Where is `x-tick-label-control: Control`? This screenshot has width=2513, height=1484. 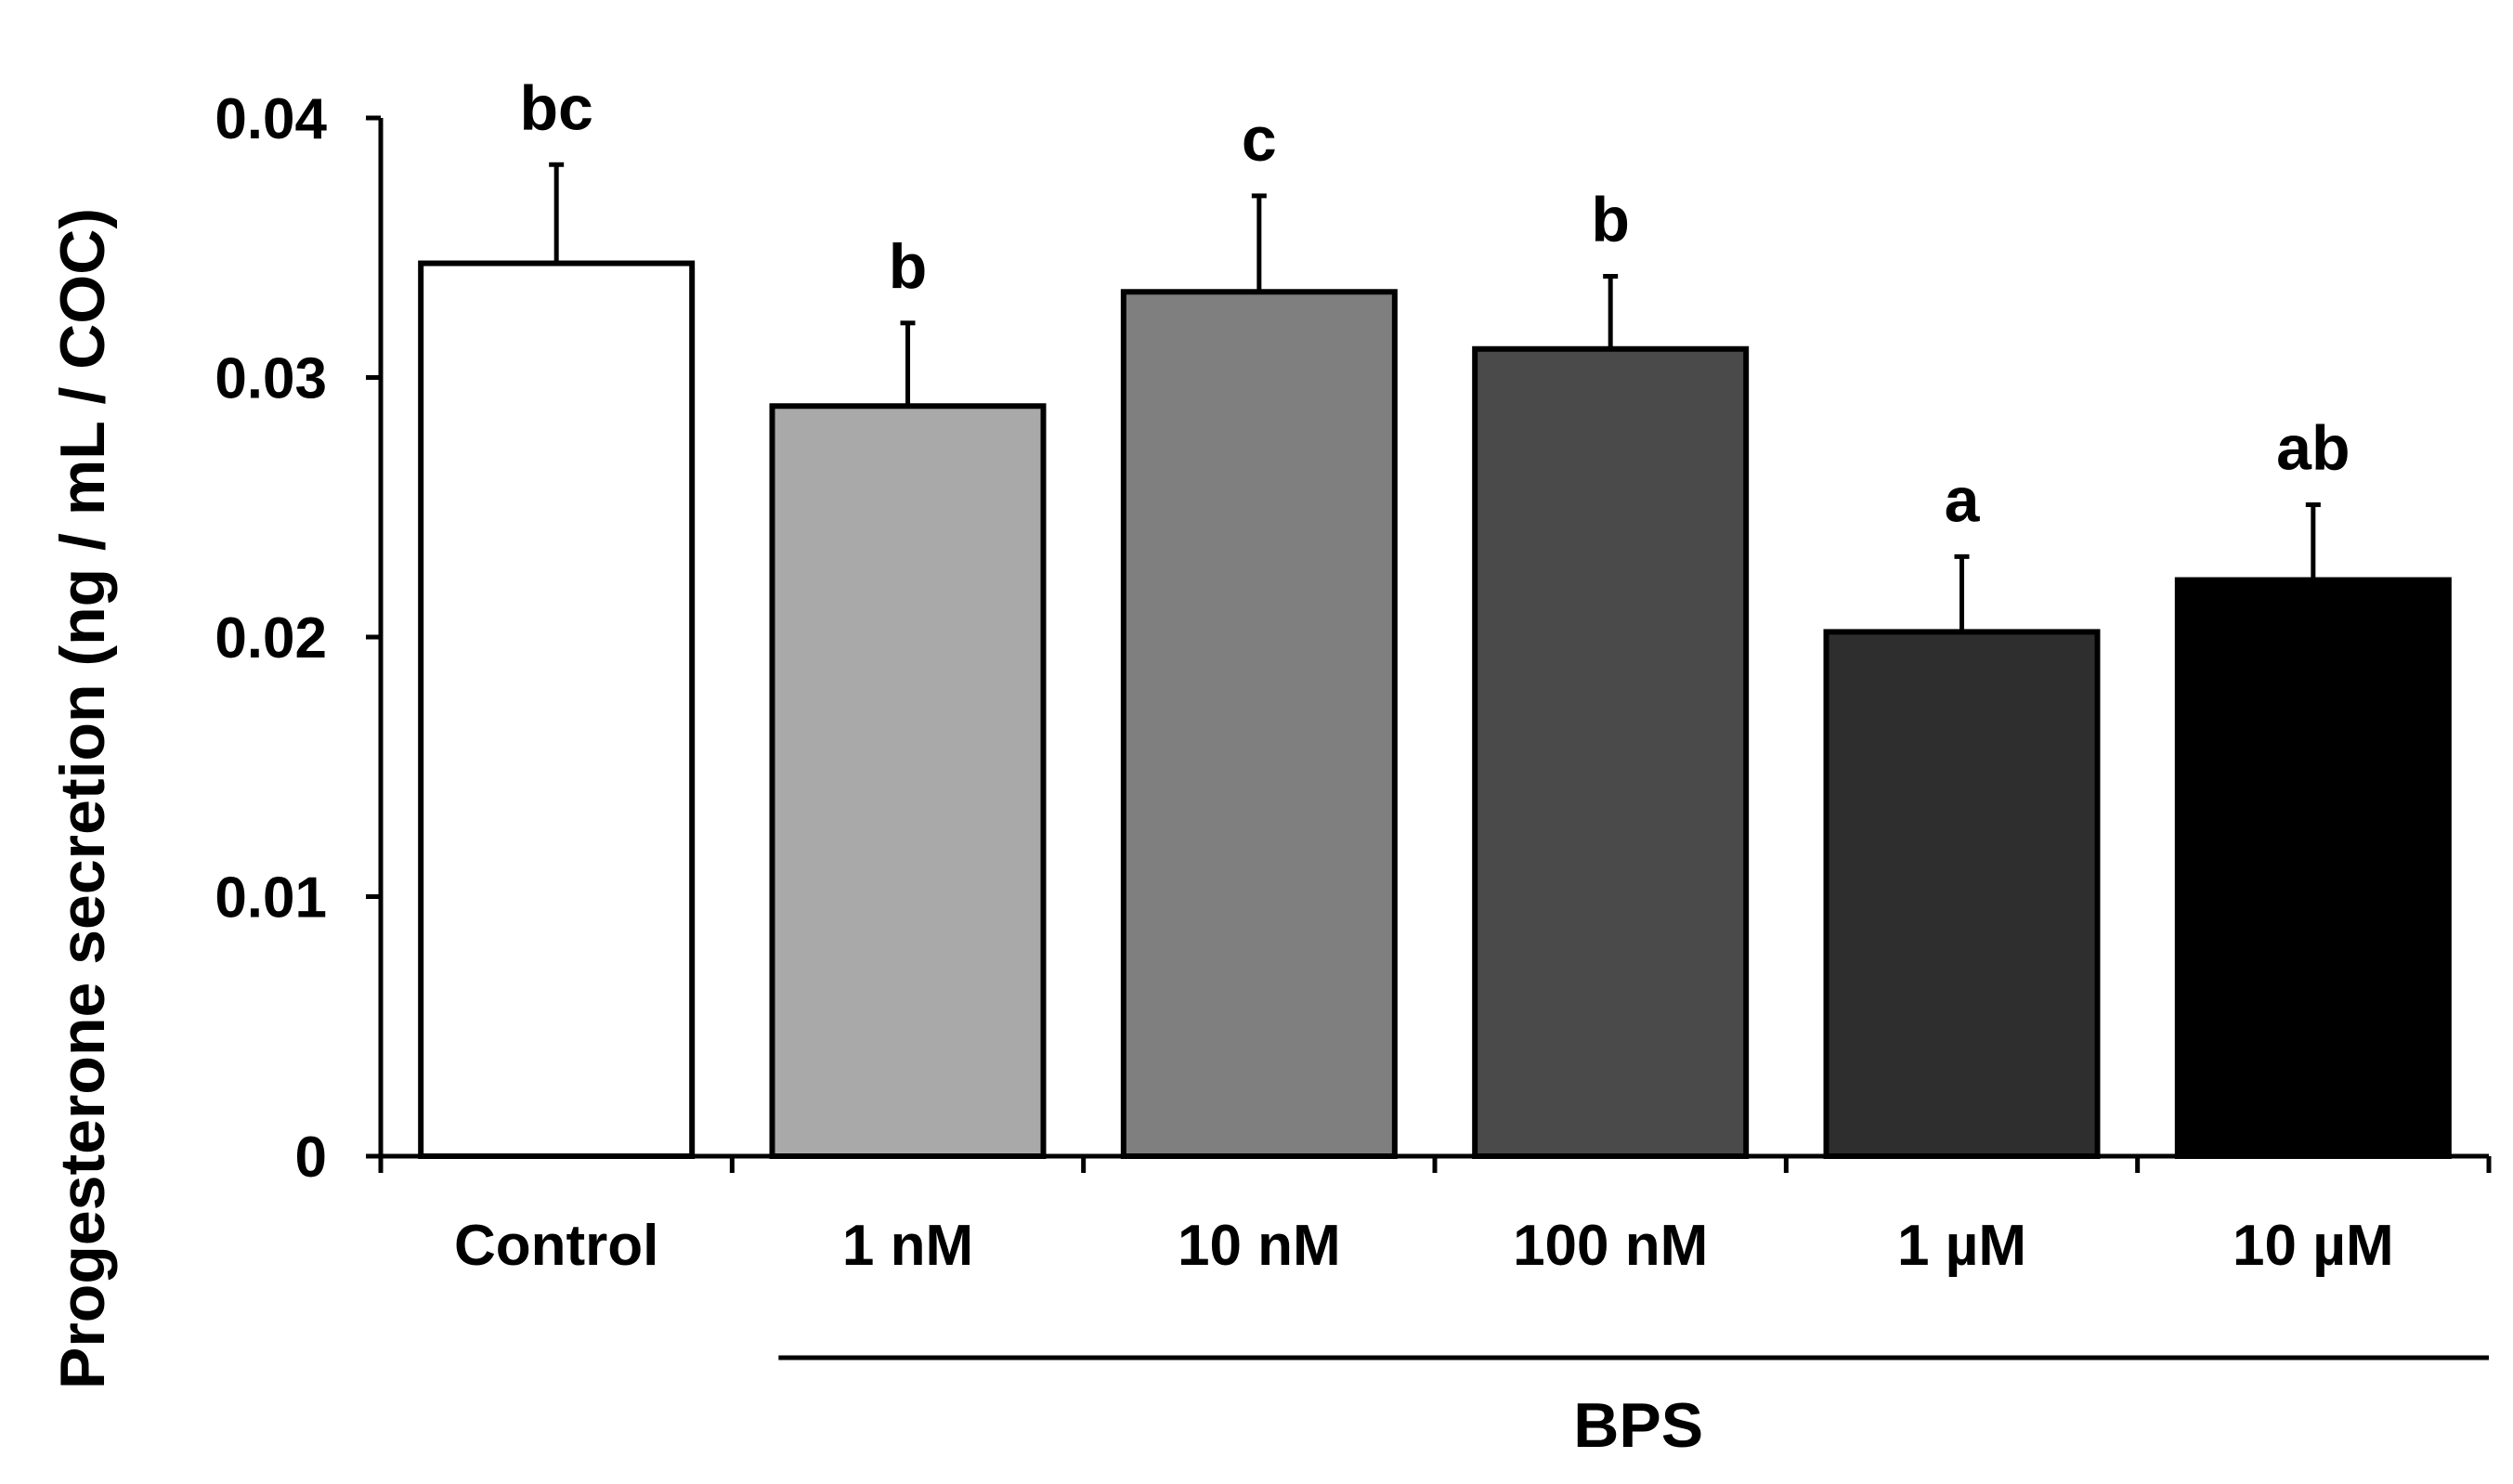
x-tick-label-control: Control is located at coordinates (556, 1246).